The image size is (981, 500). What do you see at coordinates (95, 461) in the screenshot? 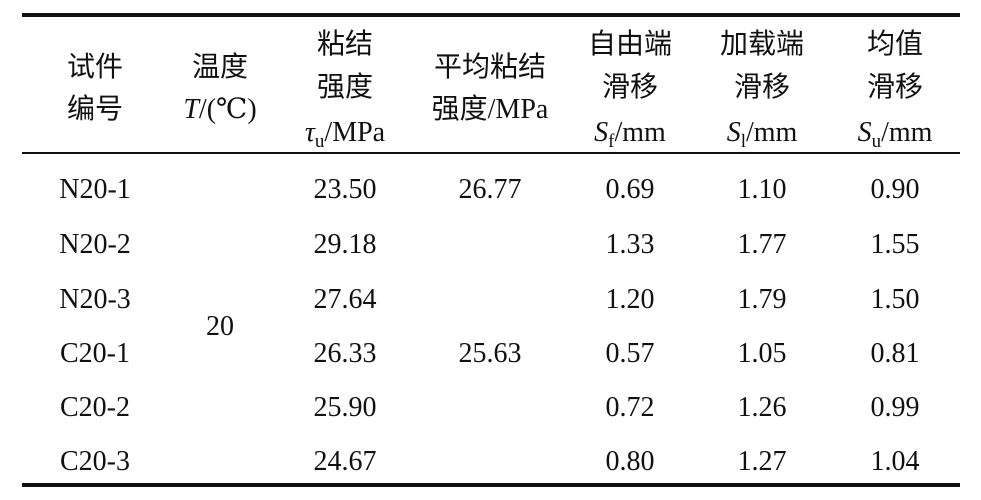
I see `table-cell: C20-3` at bounding box center [95, 461].